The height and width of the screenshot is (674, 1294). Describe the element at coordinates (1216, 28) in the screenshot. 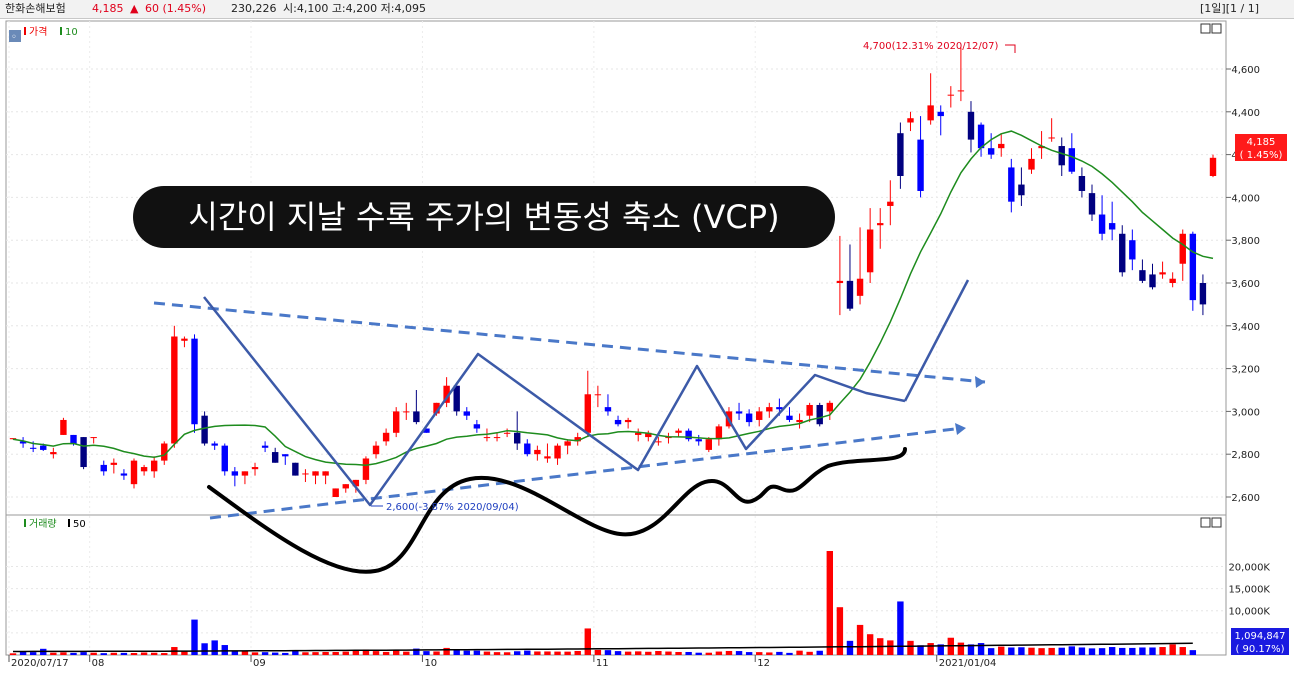

I see `panel-close-icon` at that location.